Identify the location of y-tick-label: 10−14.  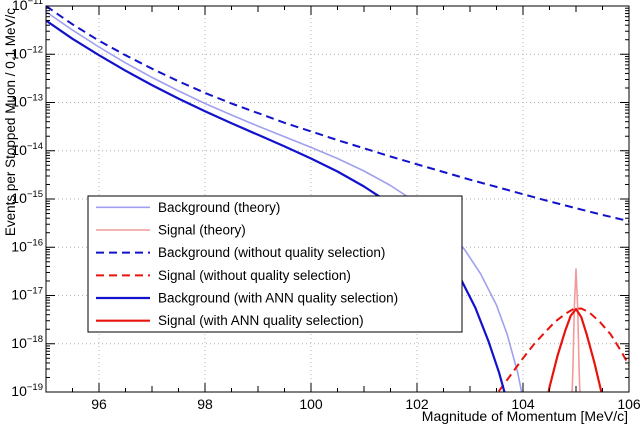
(27, 149).